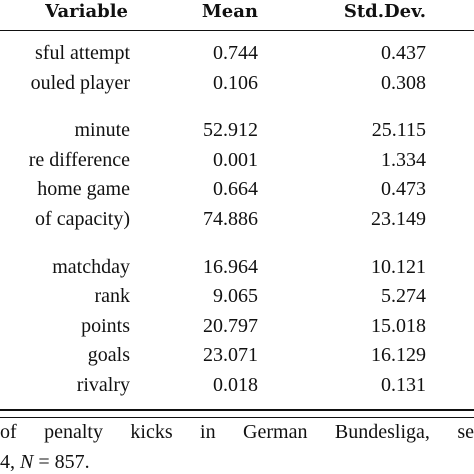 The height and width of the screenshot is (474, 474). I want to click on std-value: 0.437, so click(403, 53).